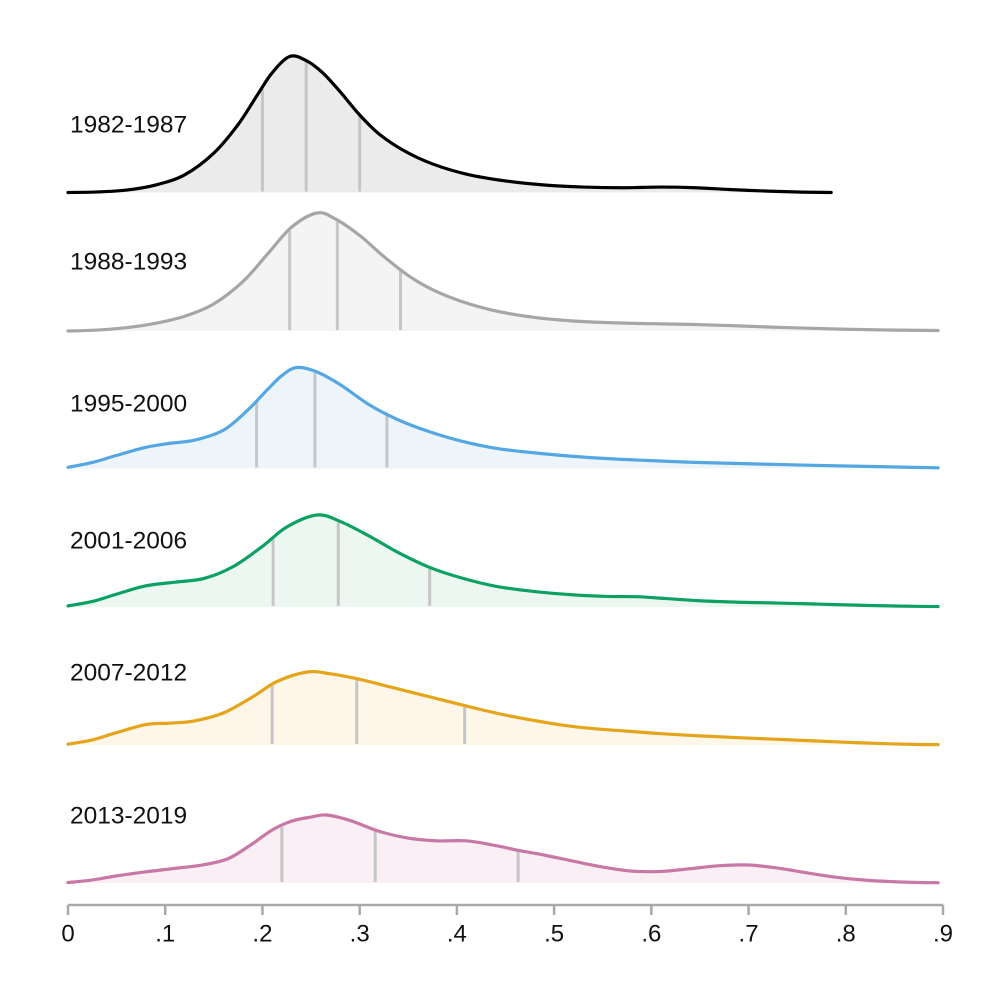 The width and height of the screenshot is (1000, 1000). What do you see at coordinates (262, 934) in the screenshot?
I see `x-tick-label: .2` at bounding box center [262, 934].